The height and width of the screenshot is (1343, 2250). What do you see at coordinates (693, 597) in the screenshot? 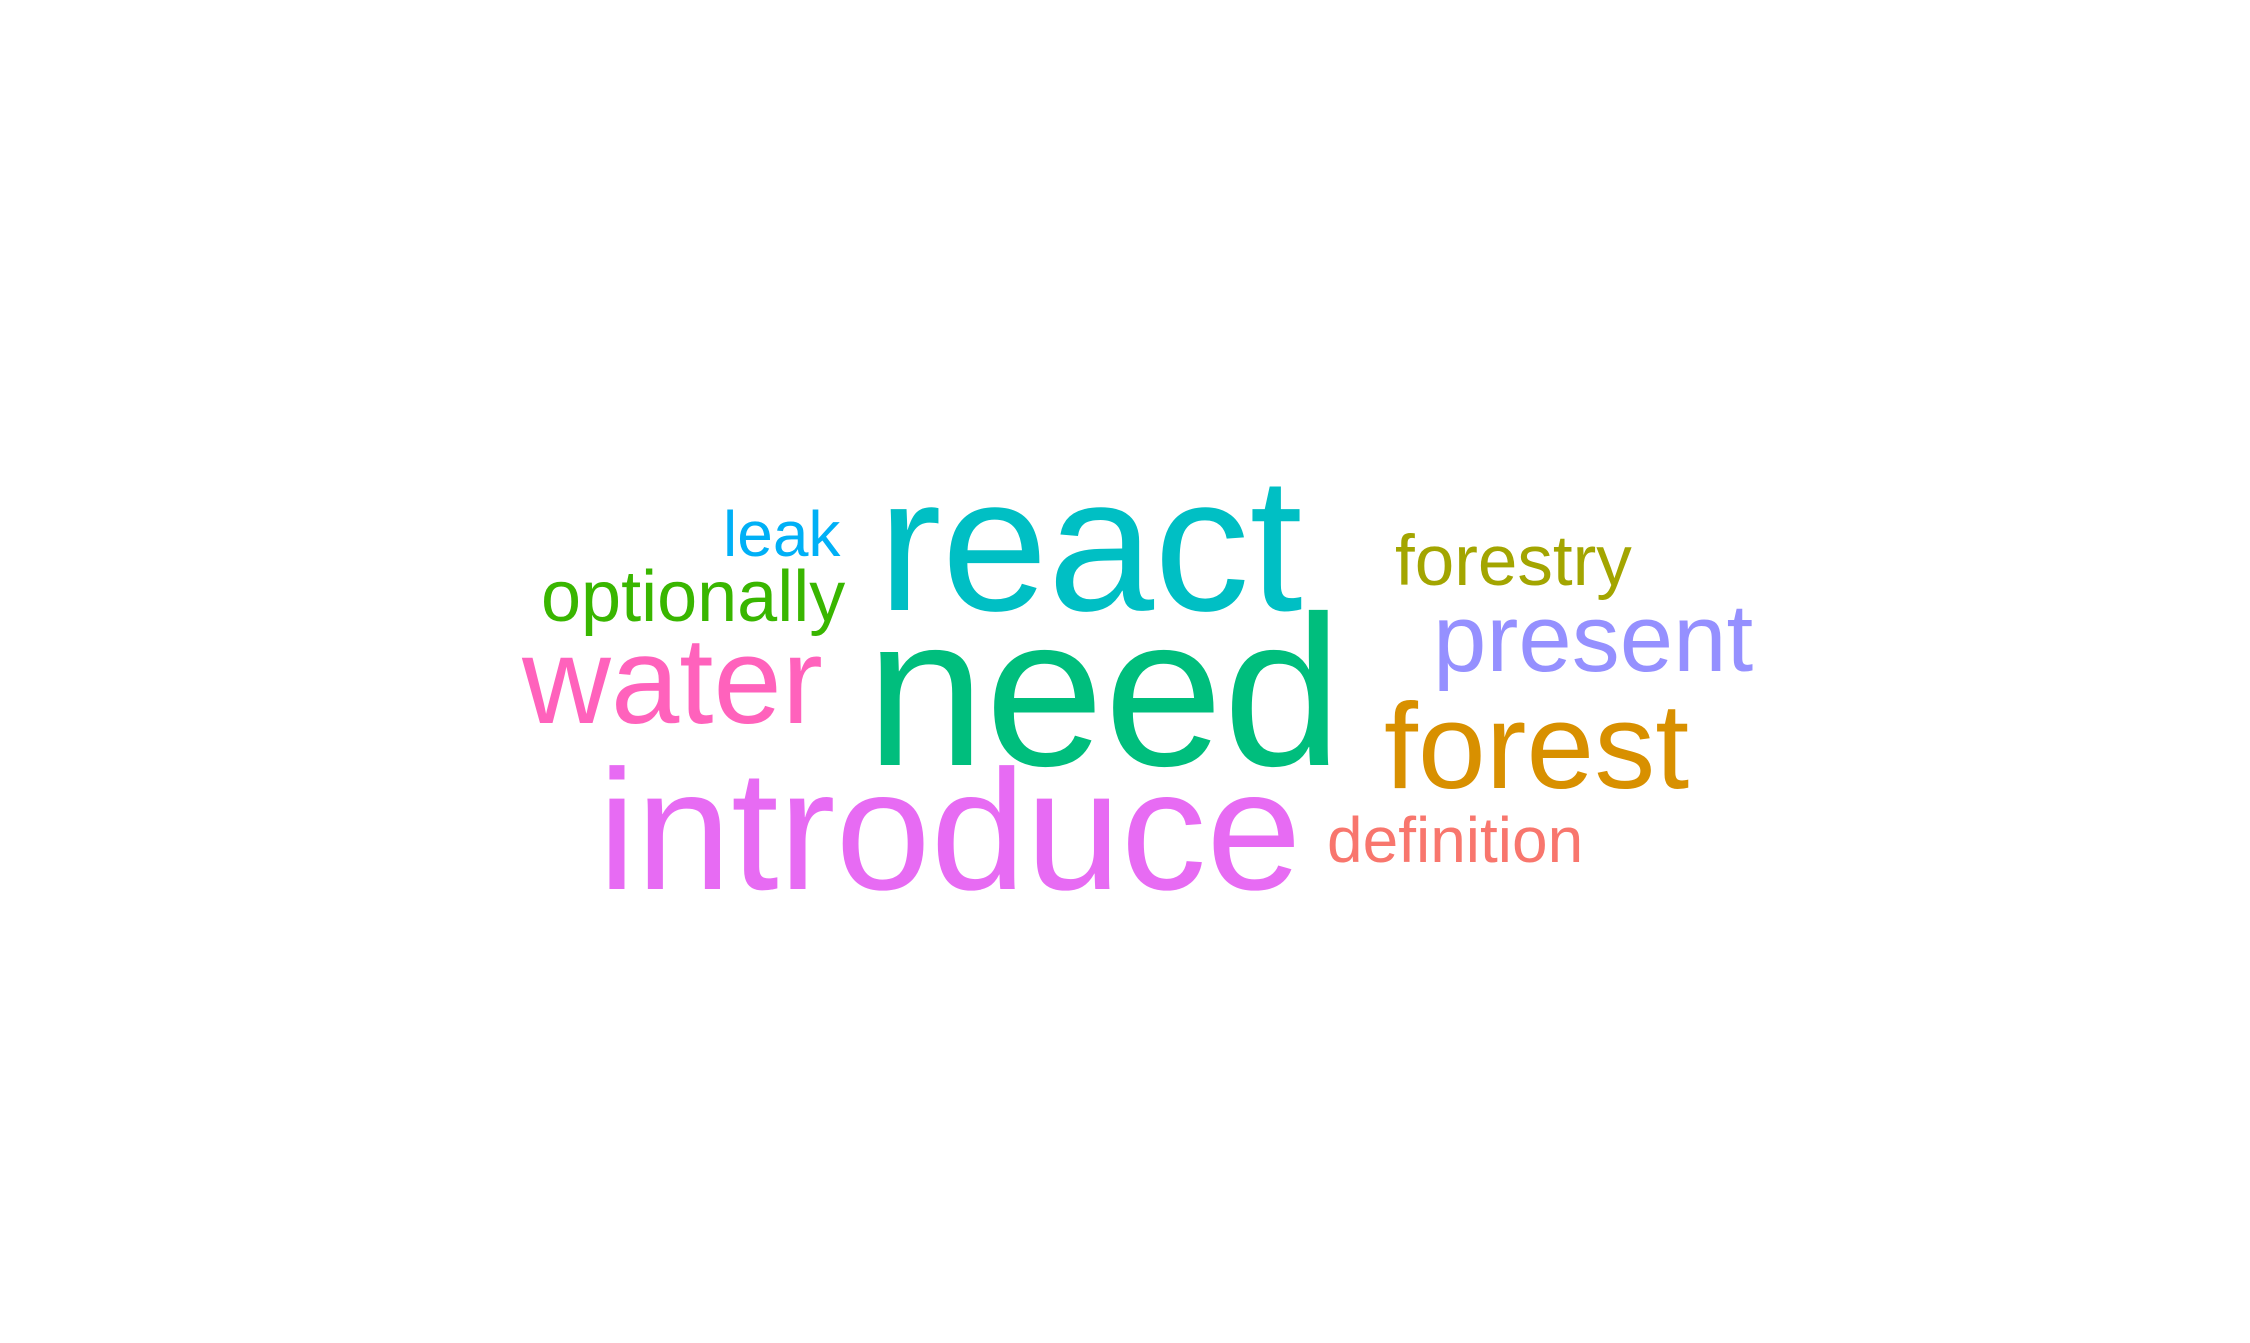
I see `word-optionally: optionally` at bounding box center [693, 597].